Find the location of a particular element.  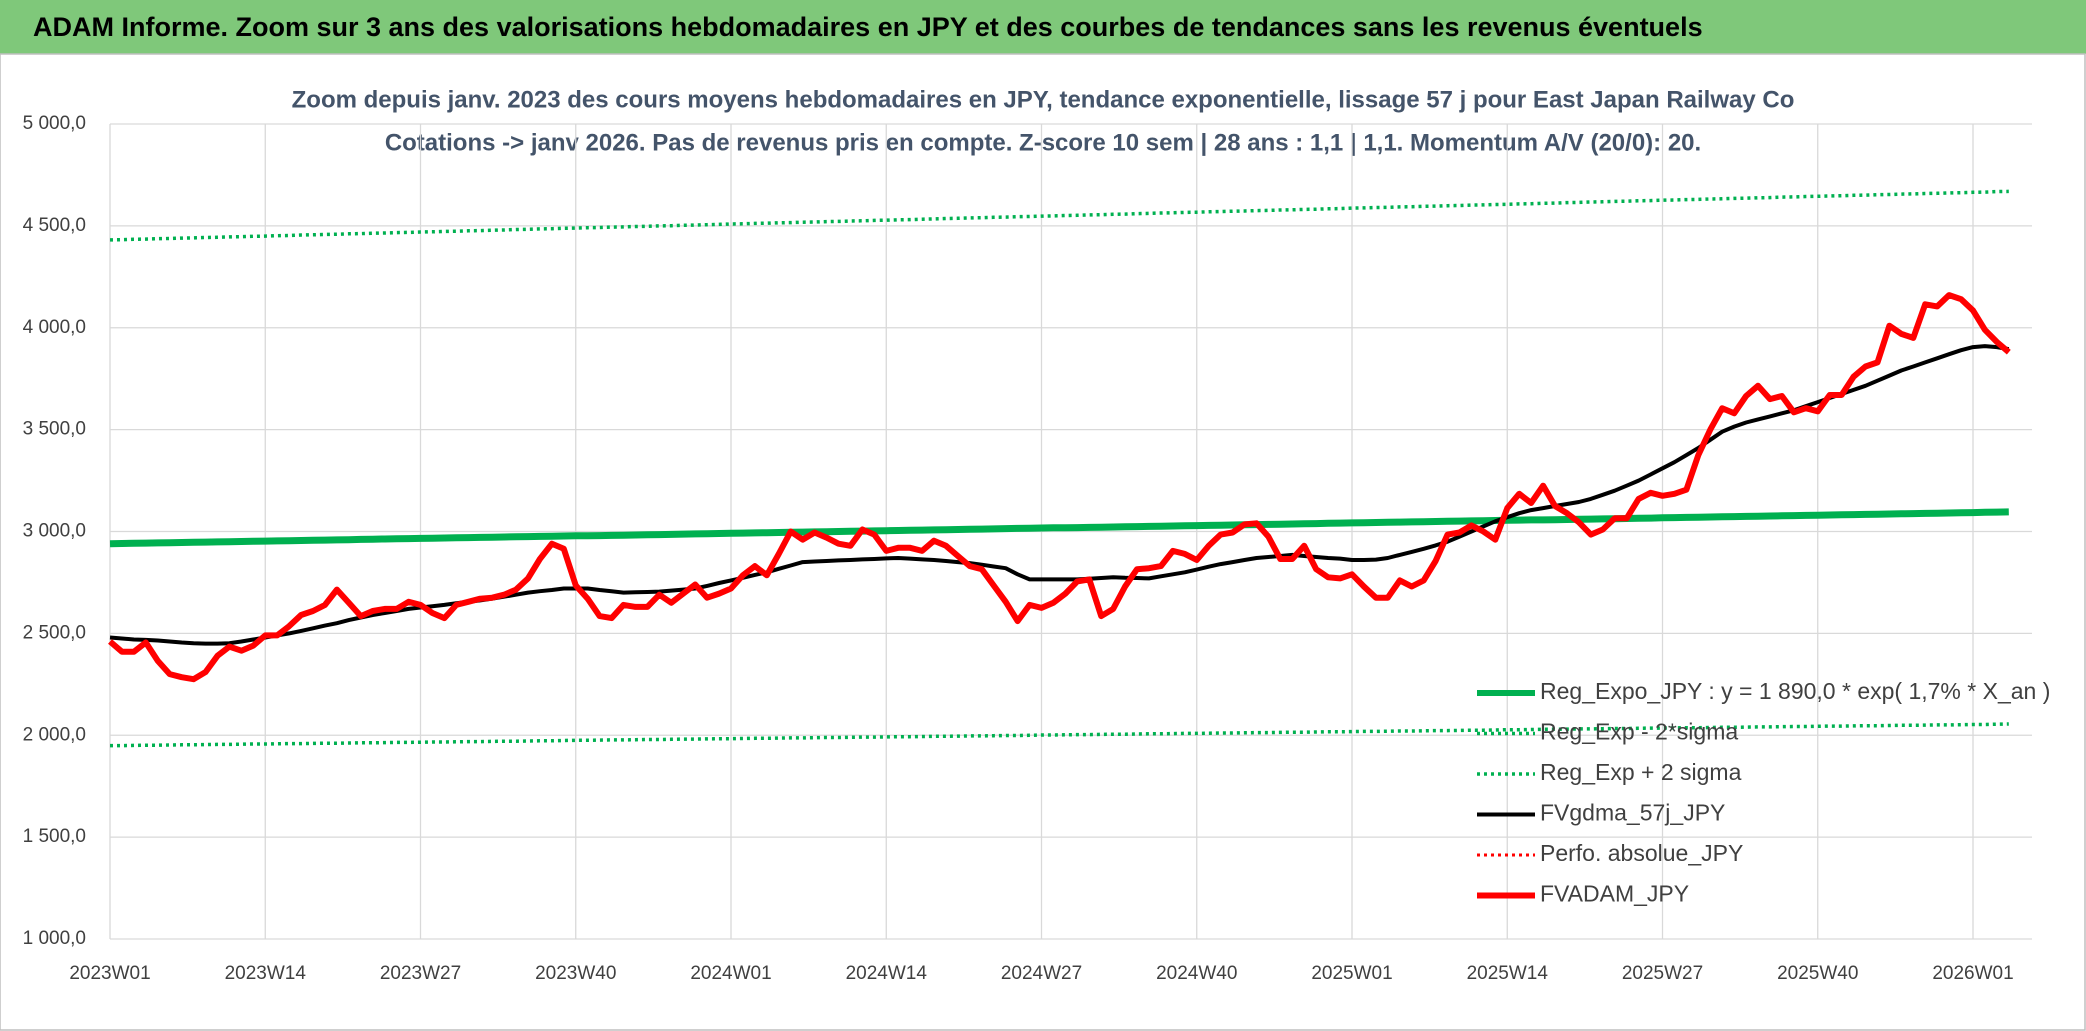

x-tick-label: 2026W01 is located at coordinates (1972, 973).